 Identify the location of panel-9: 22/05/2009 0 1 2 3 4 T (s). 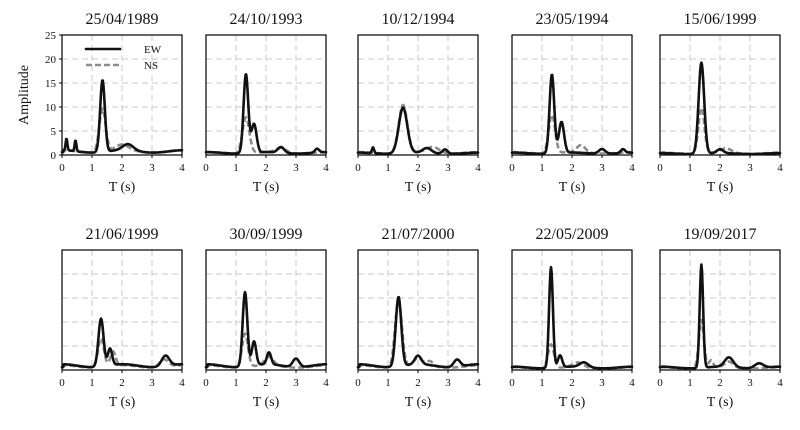
(572, 318).